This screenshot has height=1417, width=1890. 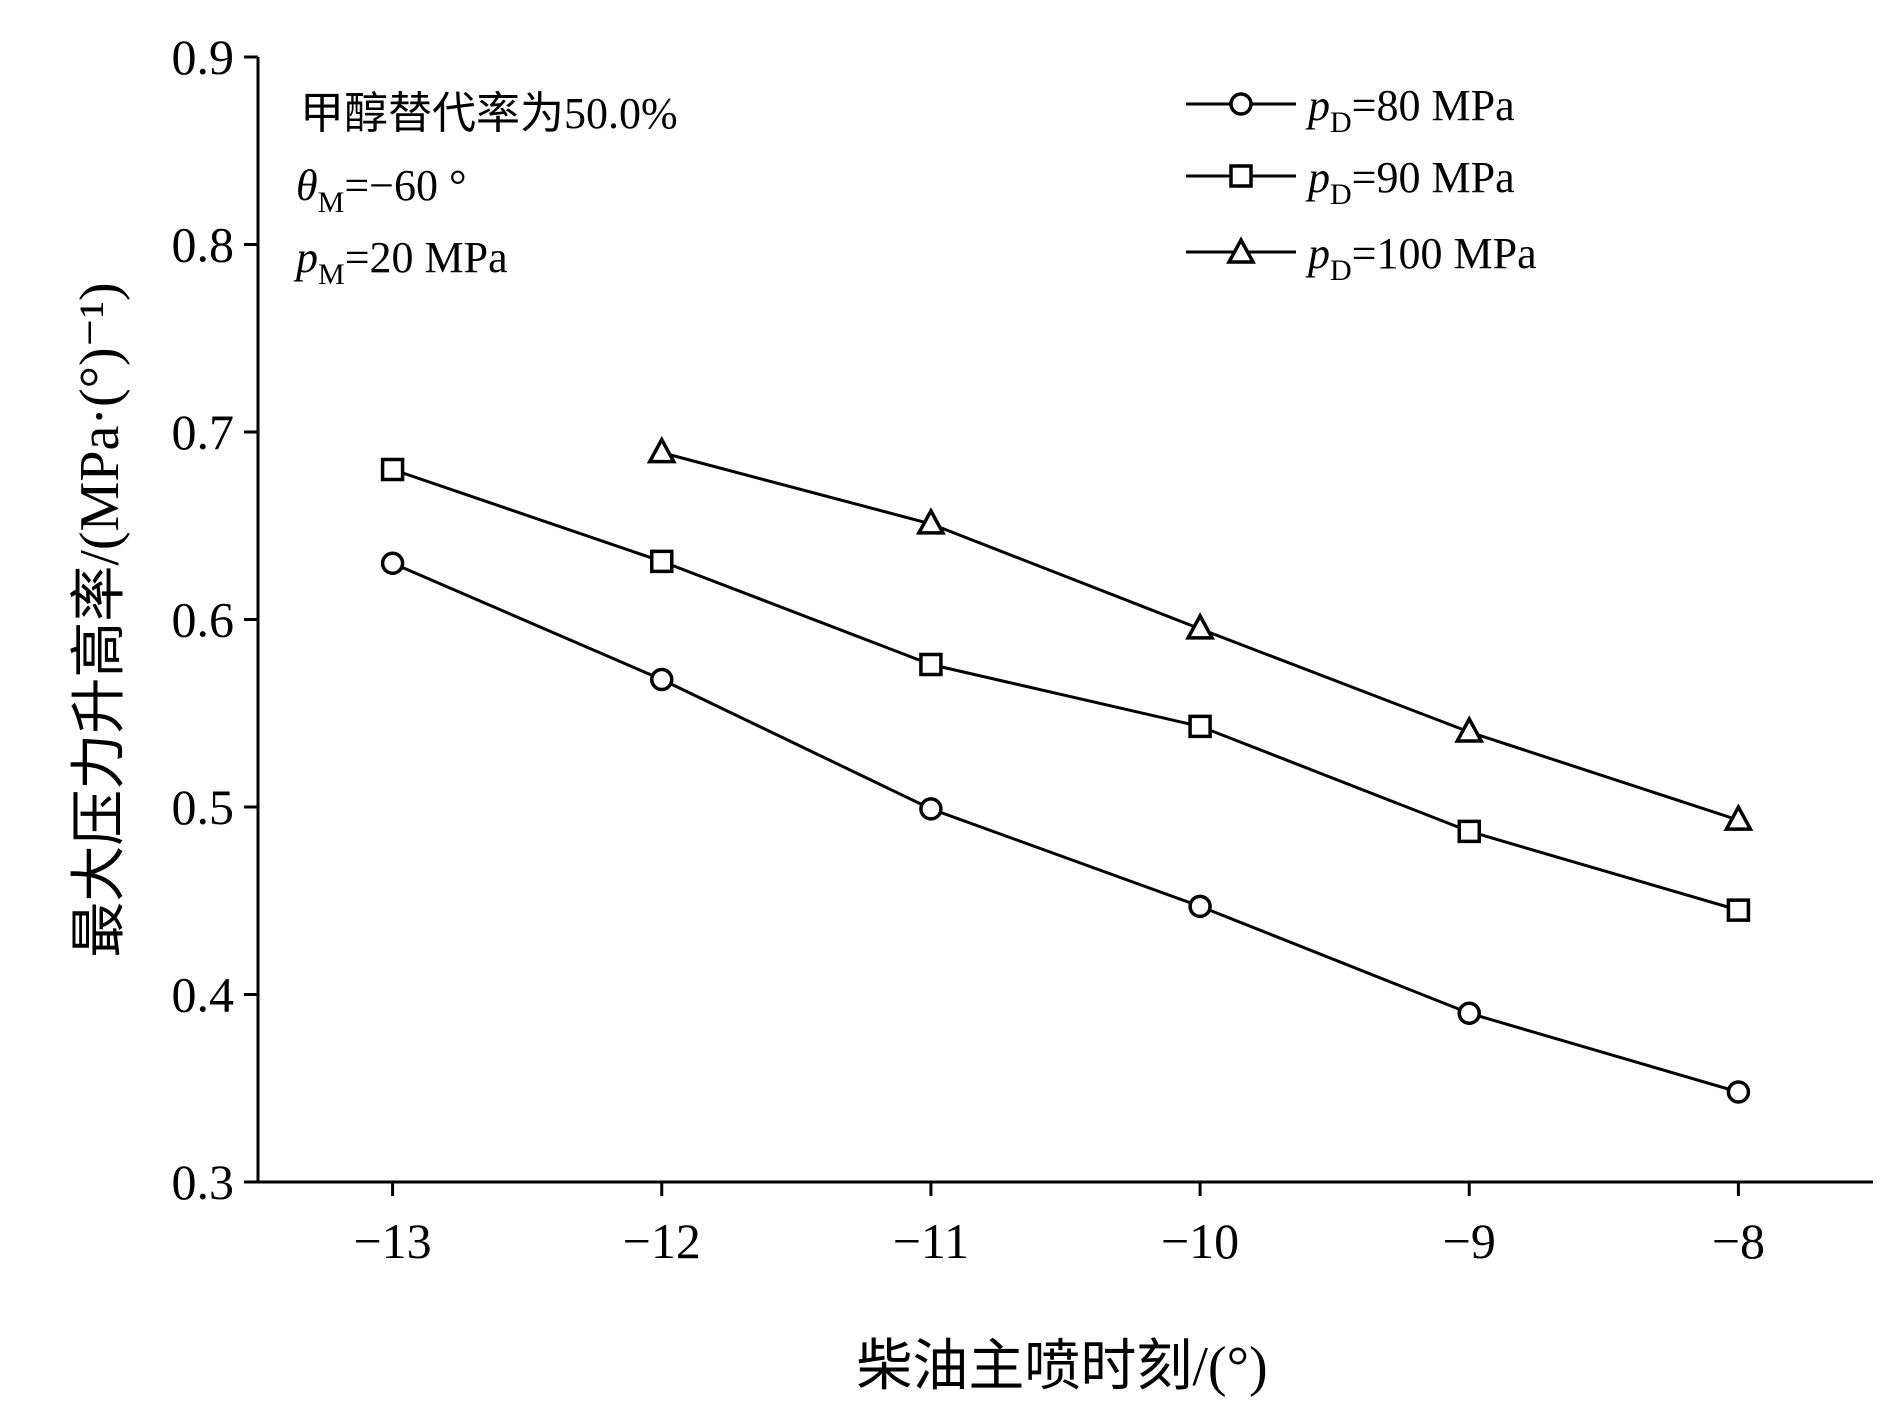 What do you see at coordinates (1241, 104) in the screenshot?
I see `legend-marker-circle` at bounding box center [1241, 104].